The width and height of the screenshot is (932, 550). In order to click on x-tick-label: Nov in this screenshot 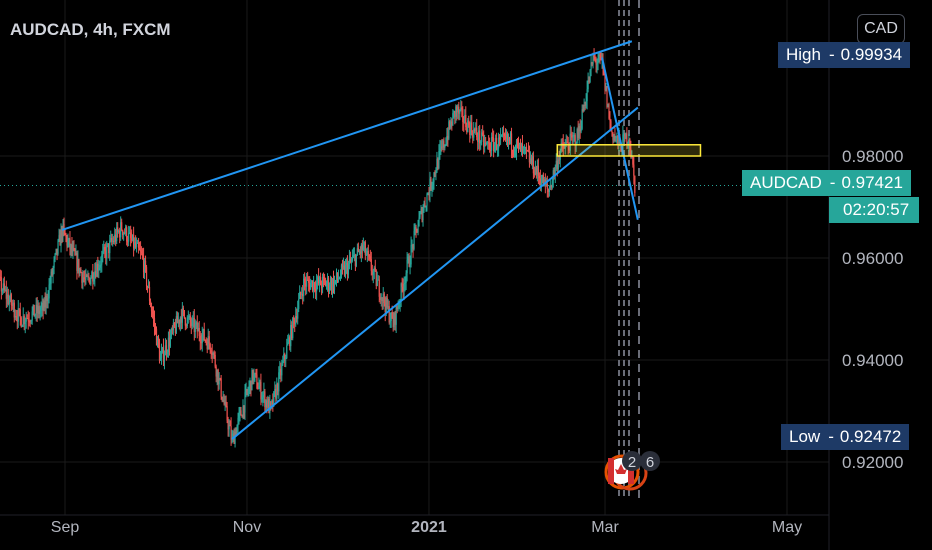, I will do `click(247, 527)`.